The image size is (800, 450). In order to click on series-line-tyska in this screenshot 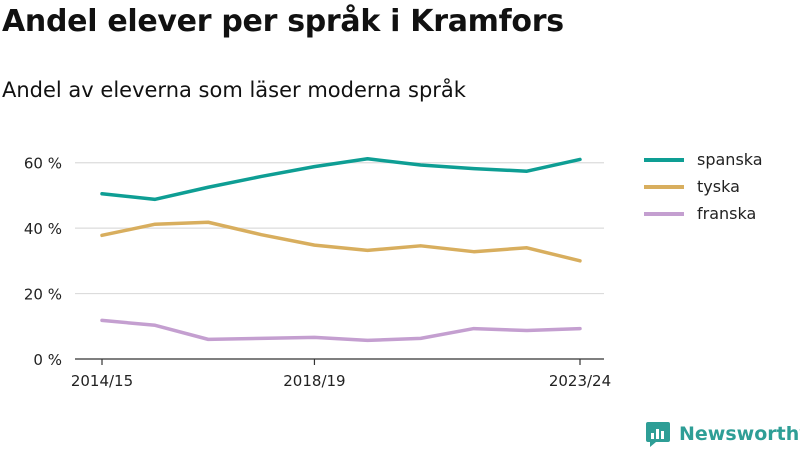, I will do `click(341, 241)`.